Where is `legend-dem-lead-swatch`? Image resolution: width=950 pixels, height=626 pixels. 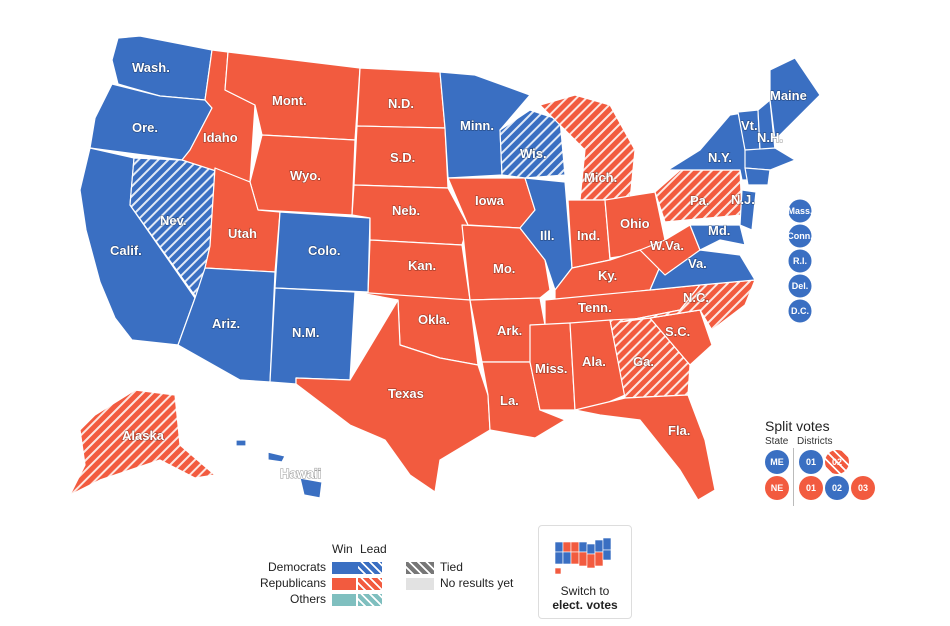 legend-dem-lead-swatch is located at coordinates (370, 568).